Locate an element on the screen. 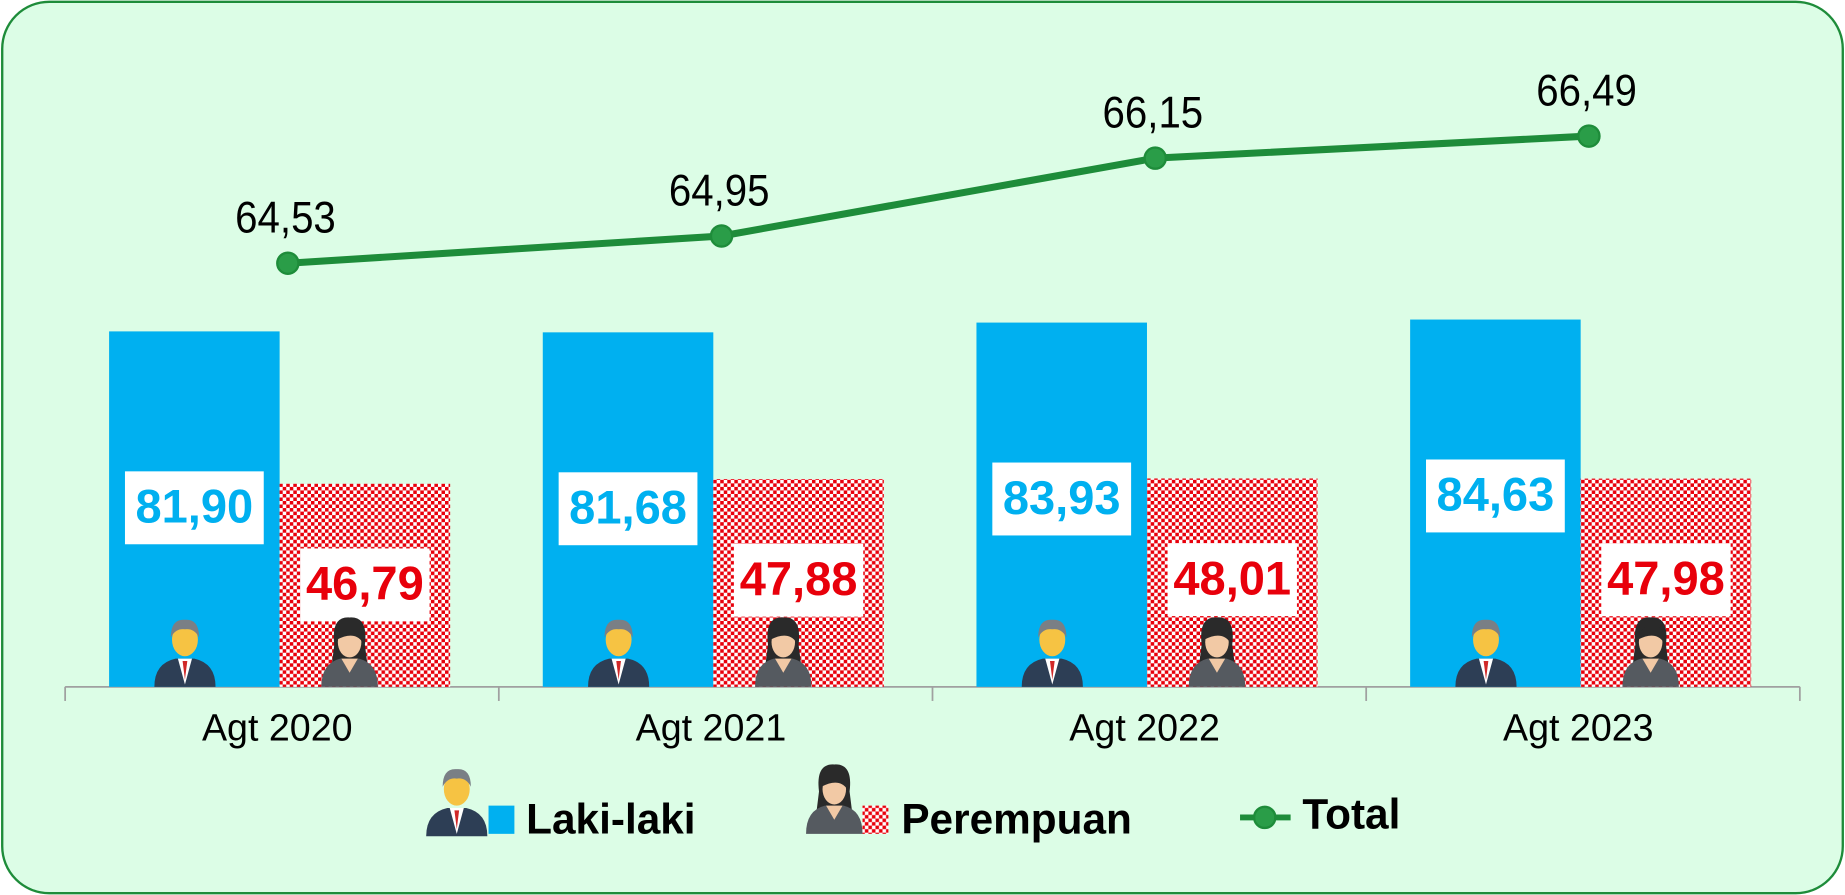 The height and width of the screenshot is (895, 1845). value-label: 84,63 is located at coordinates (1496, 494).